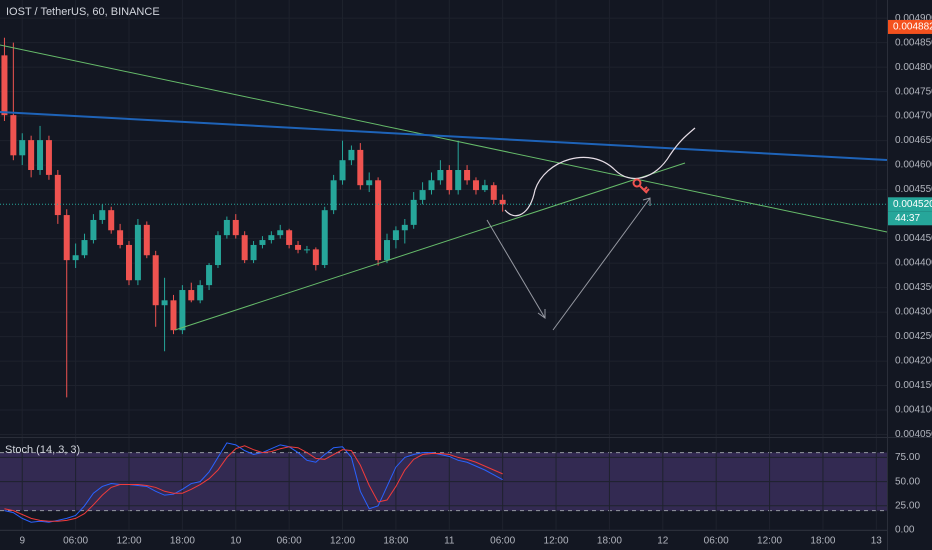 The width and height of the screenshot is (932, 550). Describe the element at coordinates (641, 186) in the screenshot. I see `key-icon` at that location.